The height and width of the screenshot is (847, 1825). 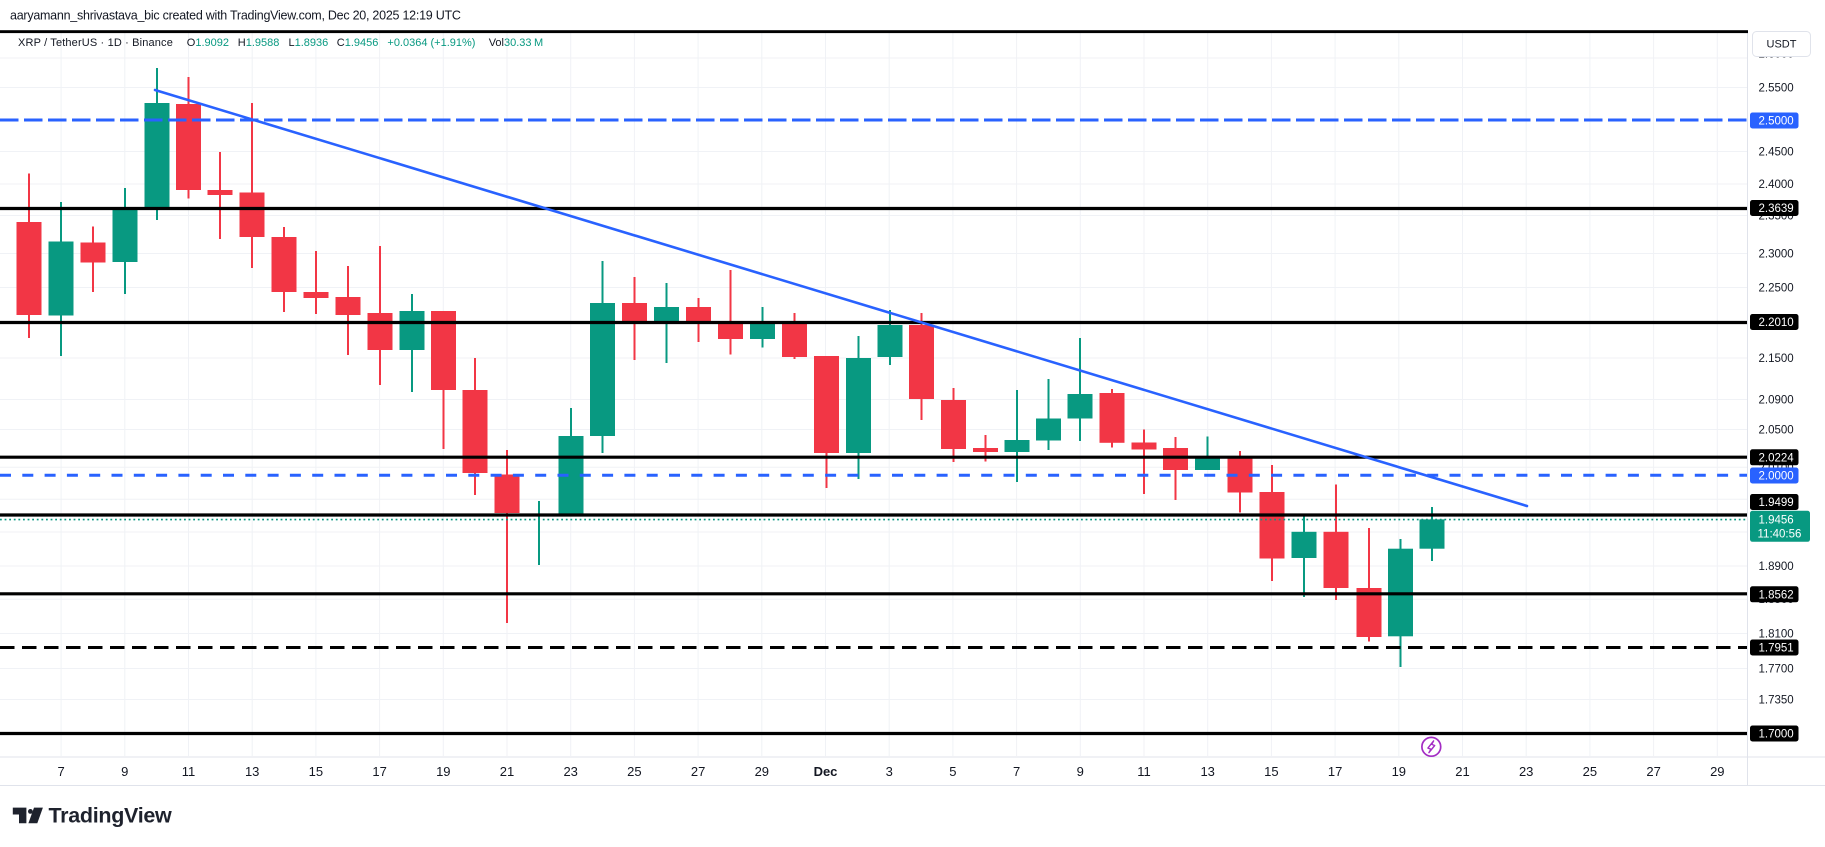 I want to click on svg-text: 1.7350, so click(x=1776, y=701).